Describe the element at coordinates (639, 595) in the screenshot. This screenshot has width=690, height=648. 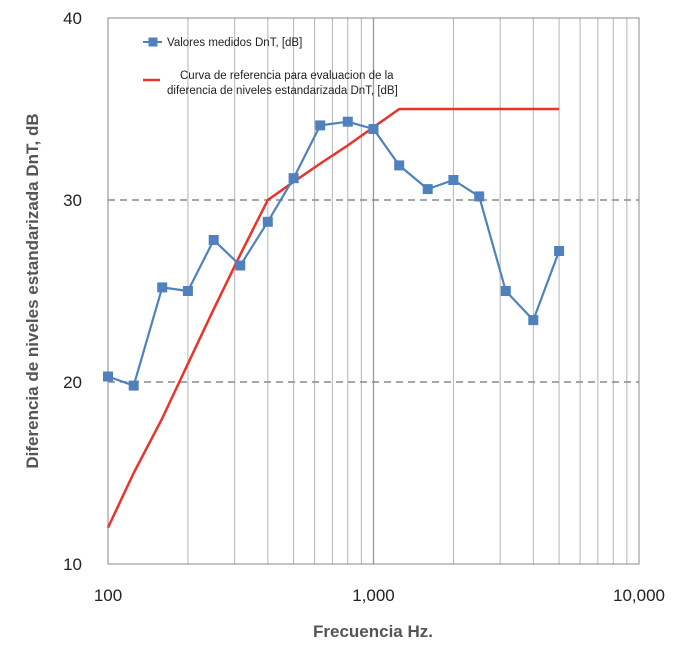
I see `x-tick-label: 10,000` at that location.